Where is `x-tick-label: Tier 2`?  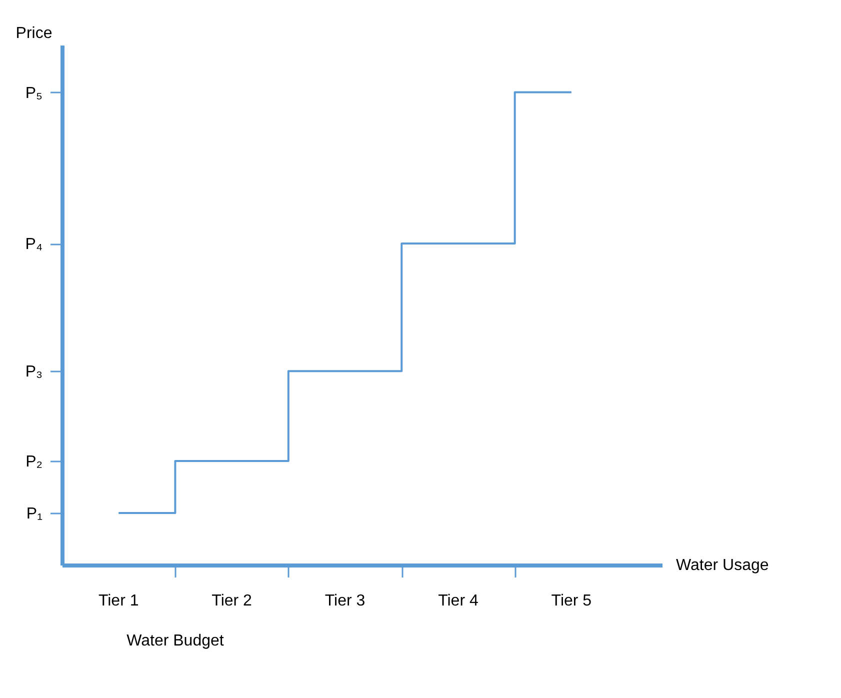
x-tick-label: Tier 2 is located at coordinates (232, 601).